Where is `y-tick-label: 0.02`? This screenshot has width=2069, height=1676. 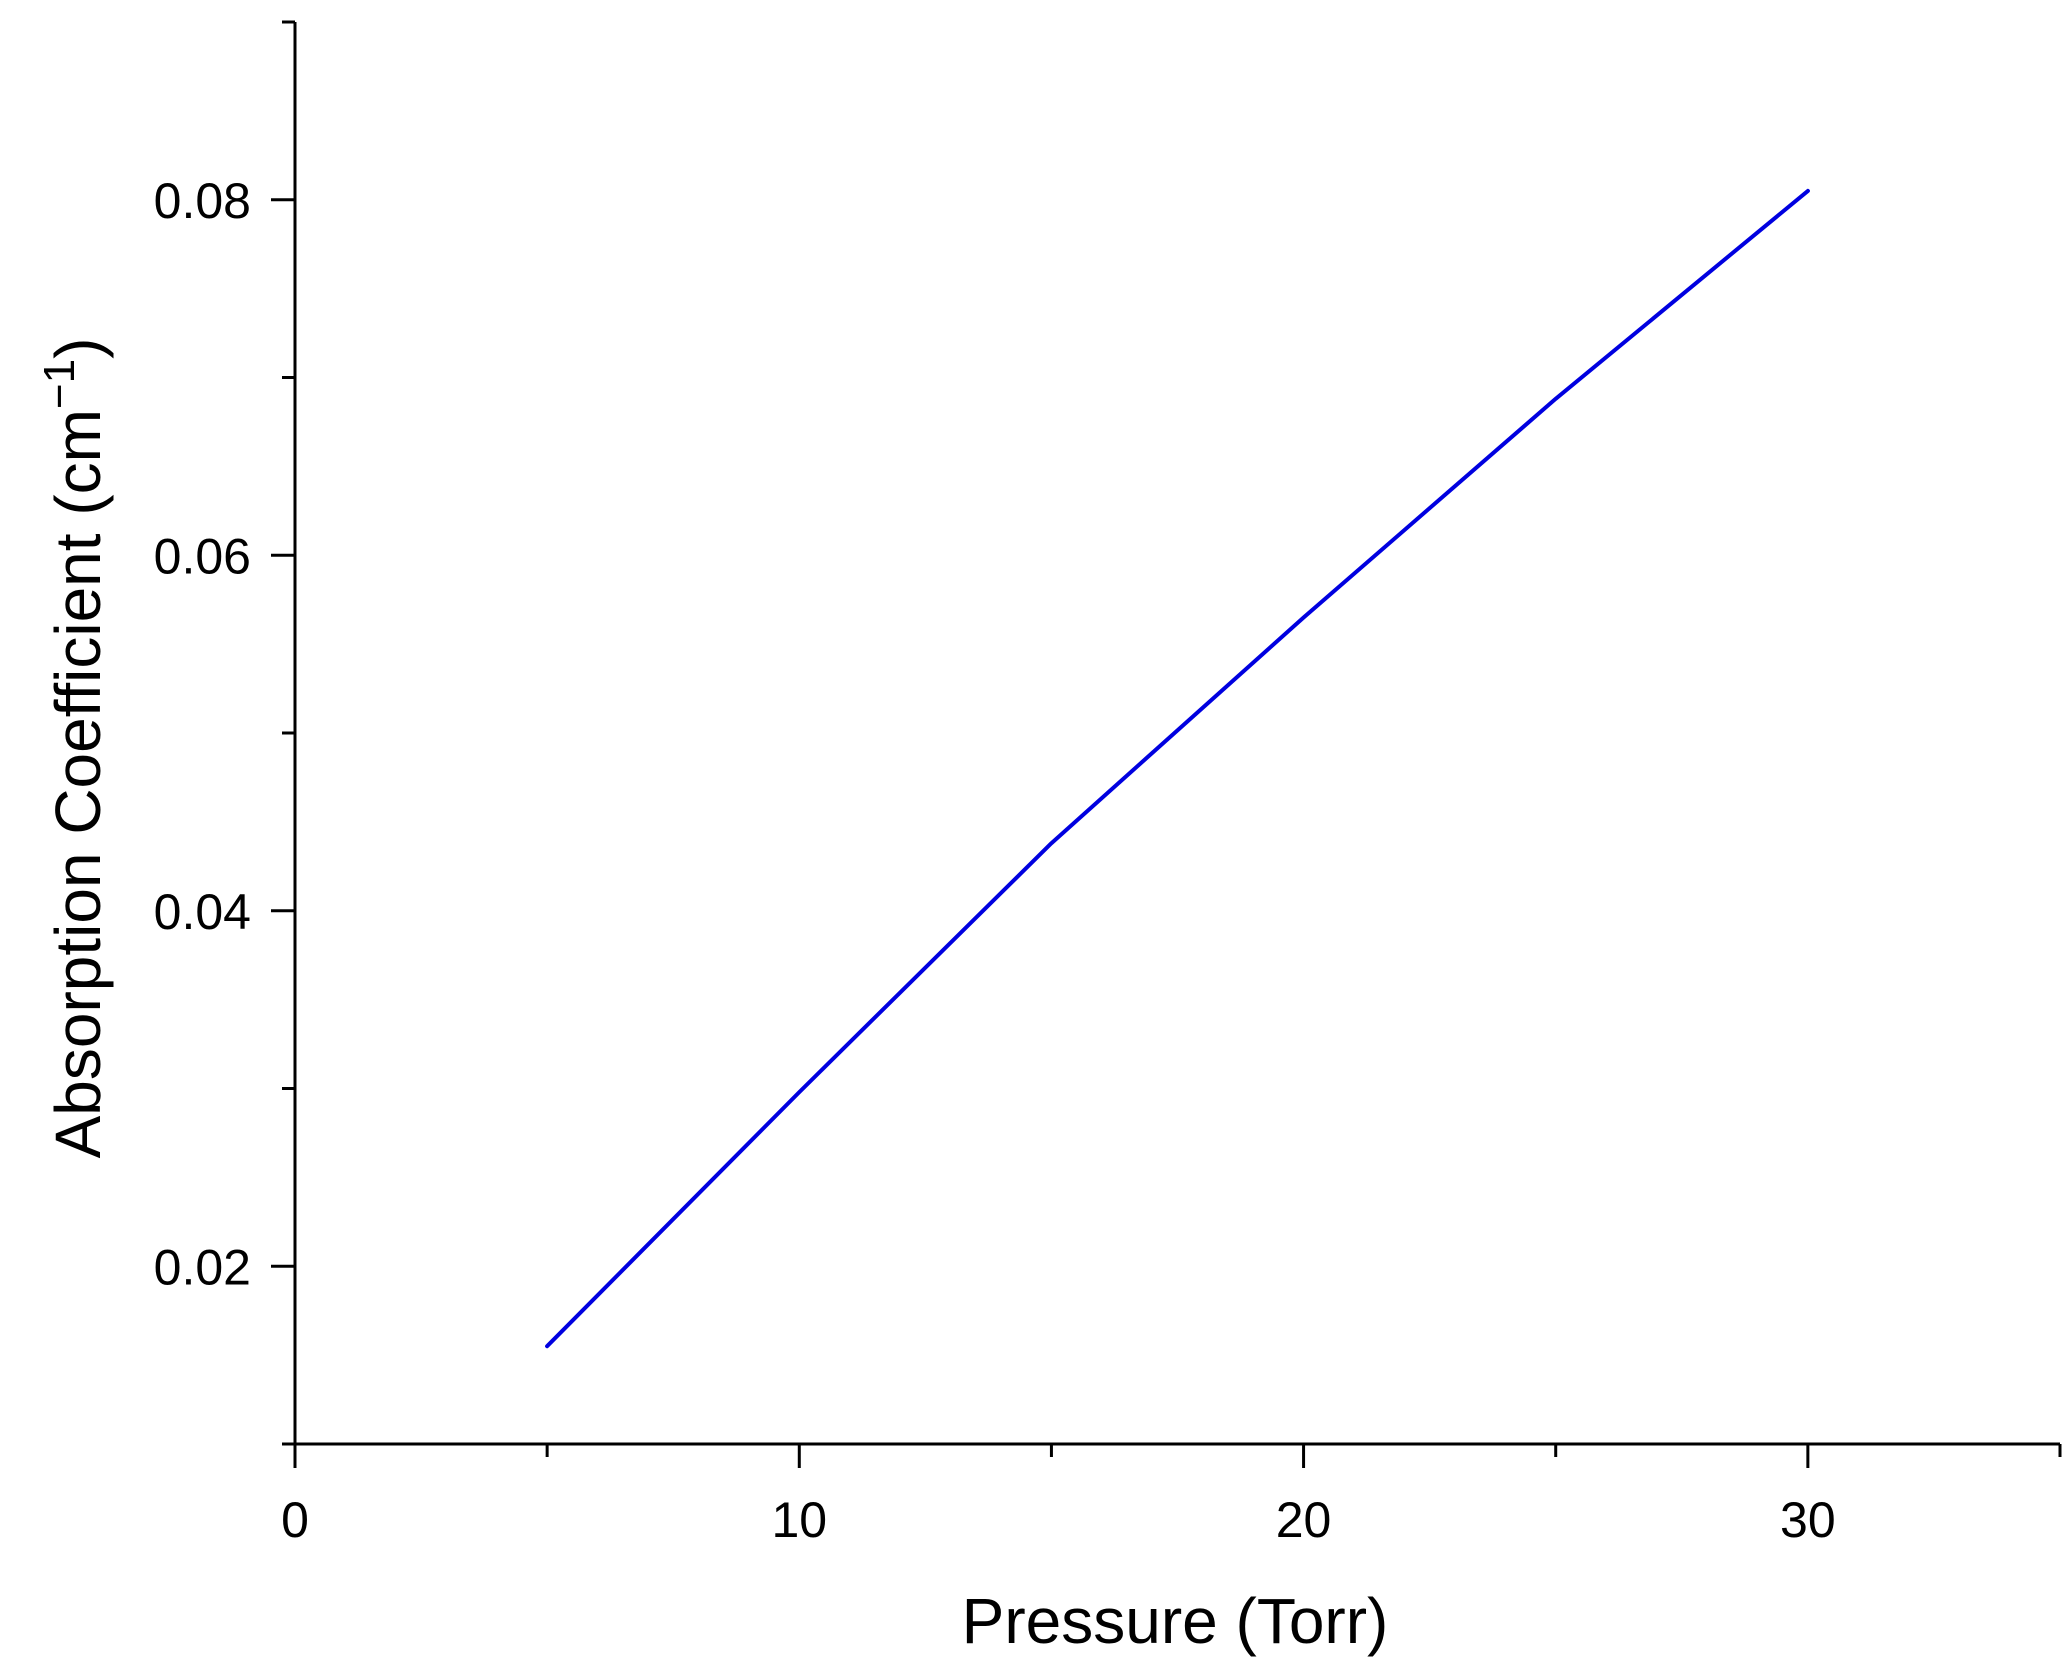
y-tick-label: 0.02 is located at coordinates (202, 1267).